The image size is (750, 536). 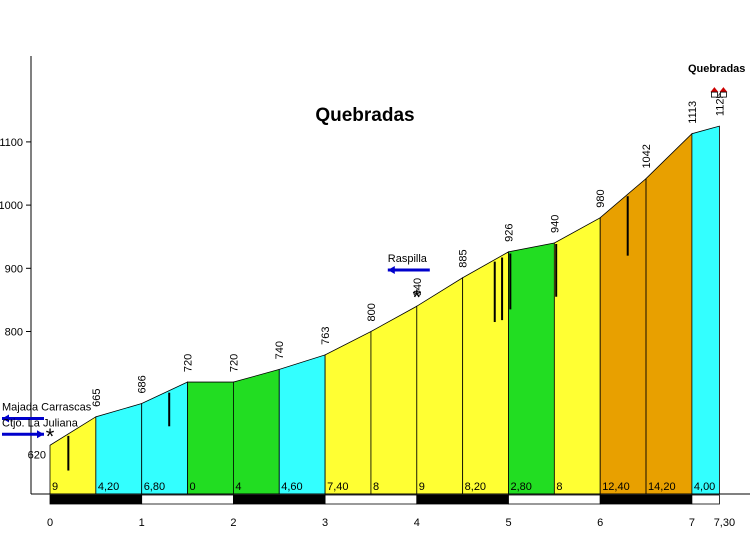 I want to click on altitude-label: 665, so click(x=97, y=397).